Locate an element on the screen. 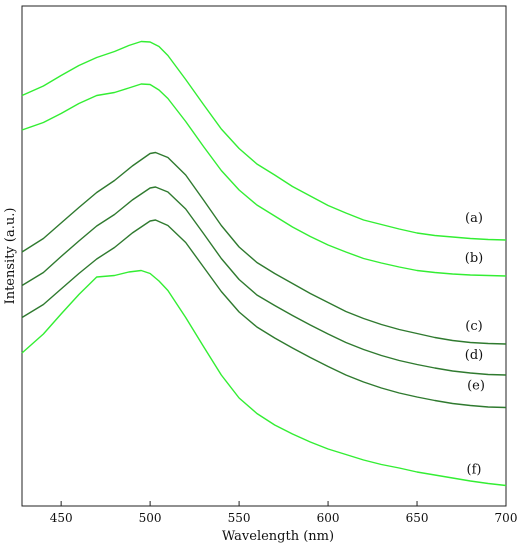 The height and width of the screenshot is (550, 525). x-tick-label-650: 650 is located at coordinates (417, 518).